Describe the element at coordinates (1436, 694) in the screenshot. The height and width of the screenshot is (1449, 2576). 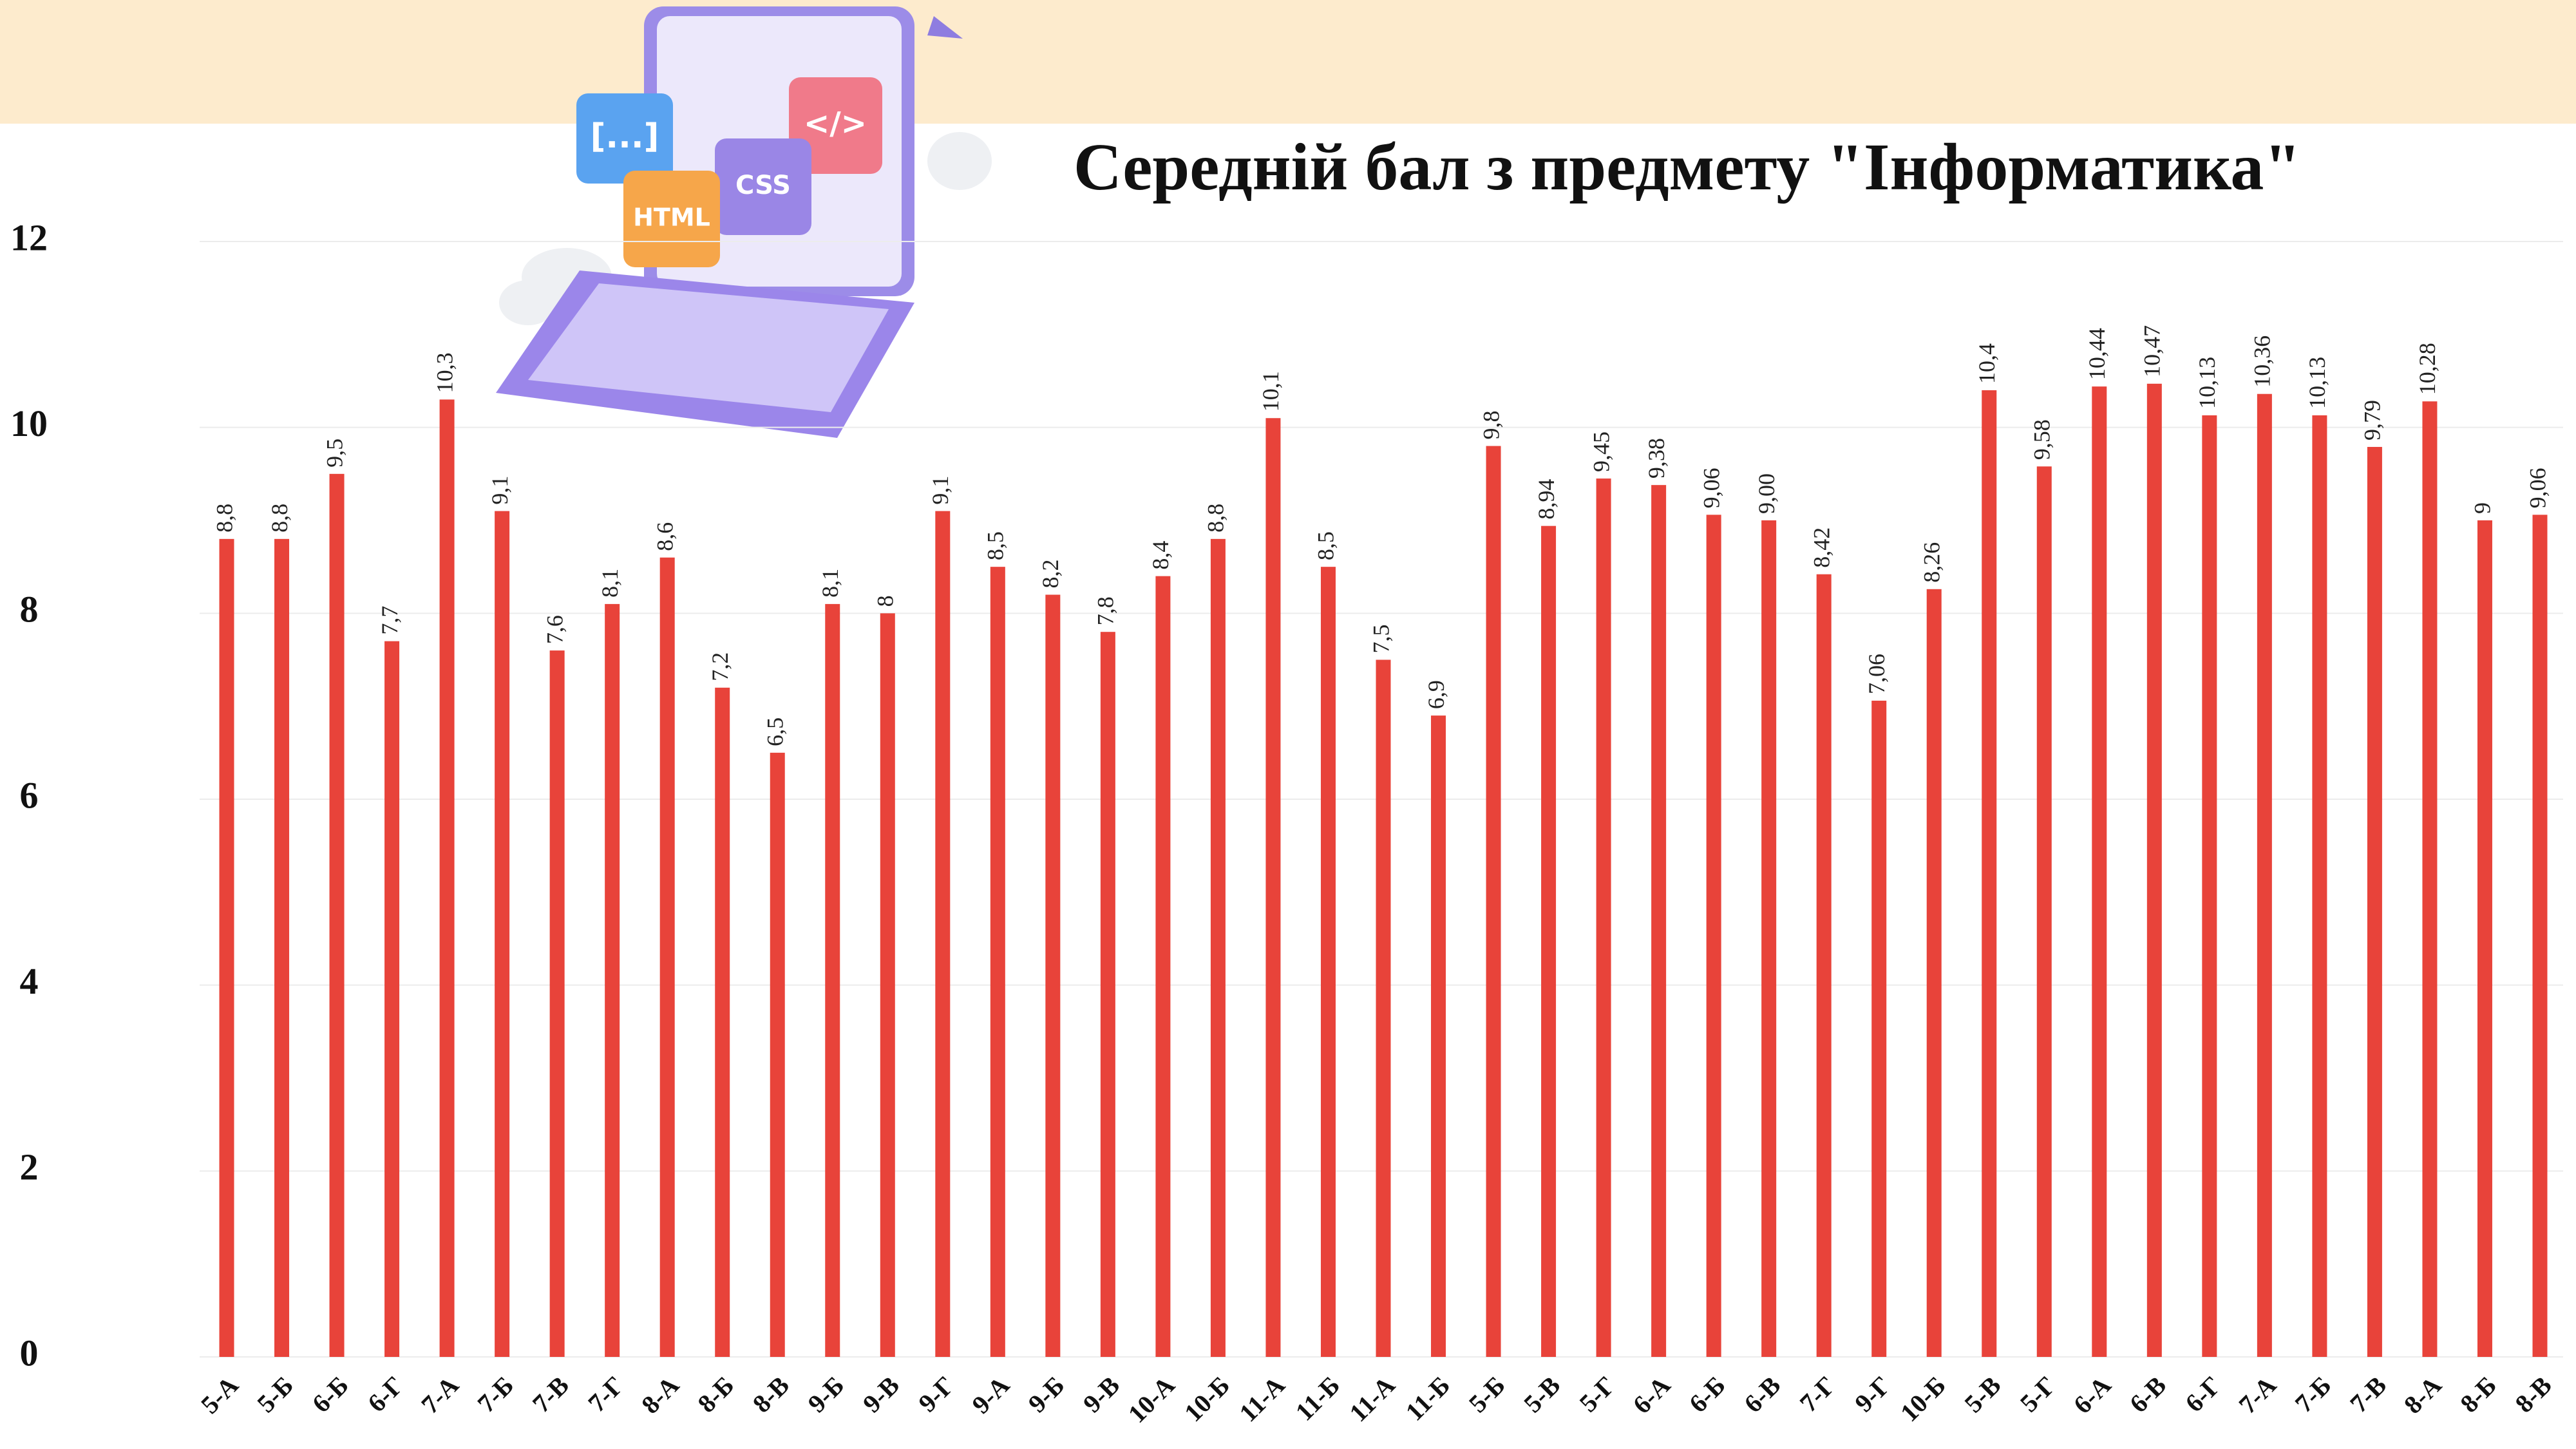
I see `value-label: 6,9` at that location.